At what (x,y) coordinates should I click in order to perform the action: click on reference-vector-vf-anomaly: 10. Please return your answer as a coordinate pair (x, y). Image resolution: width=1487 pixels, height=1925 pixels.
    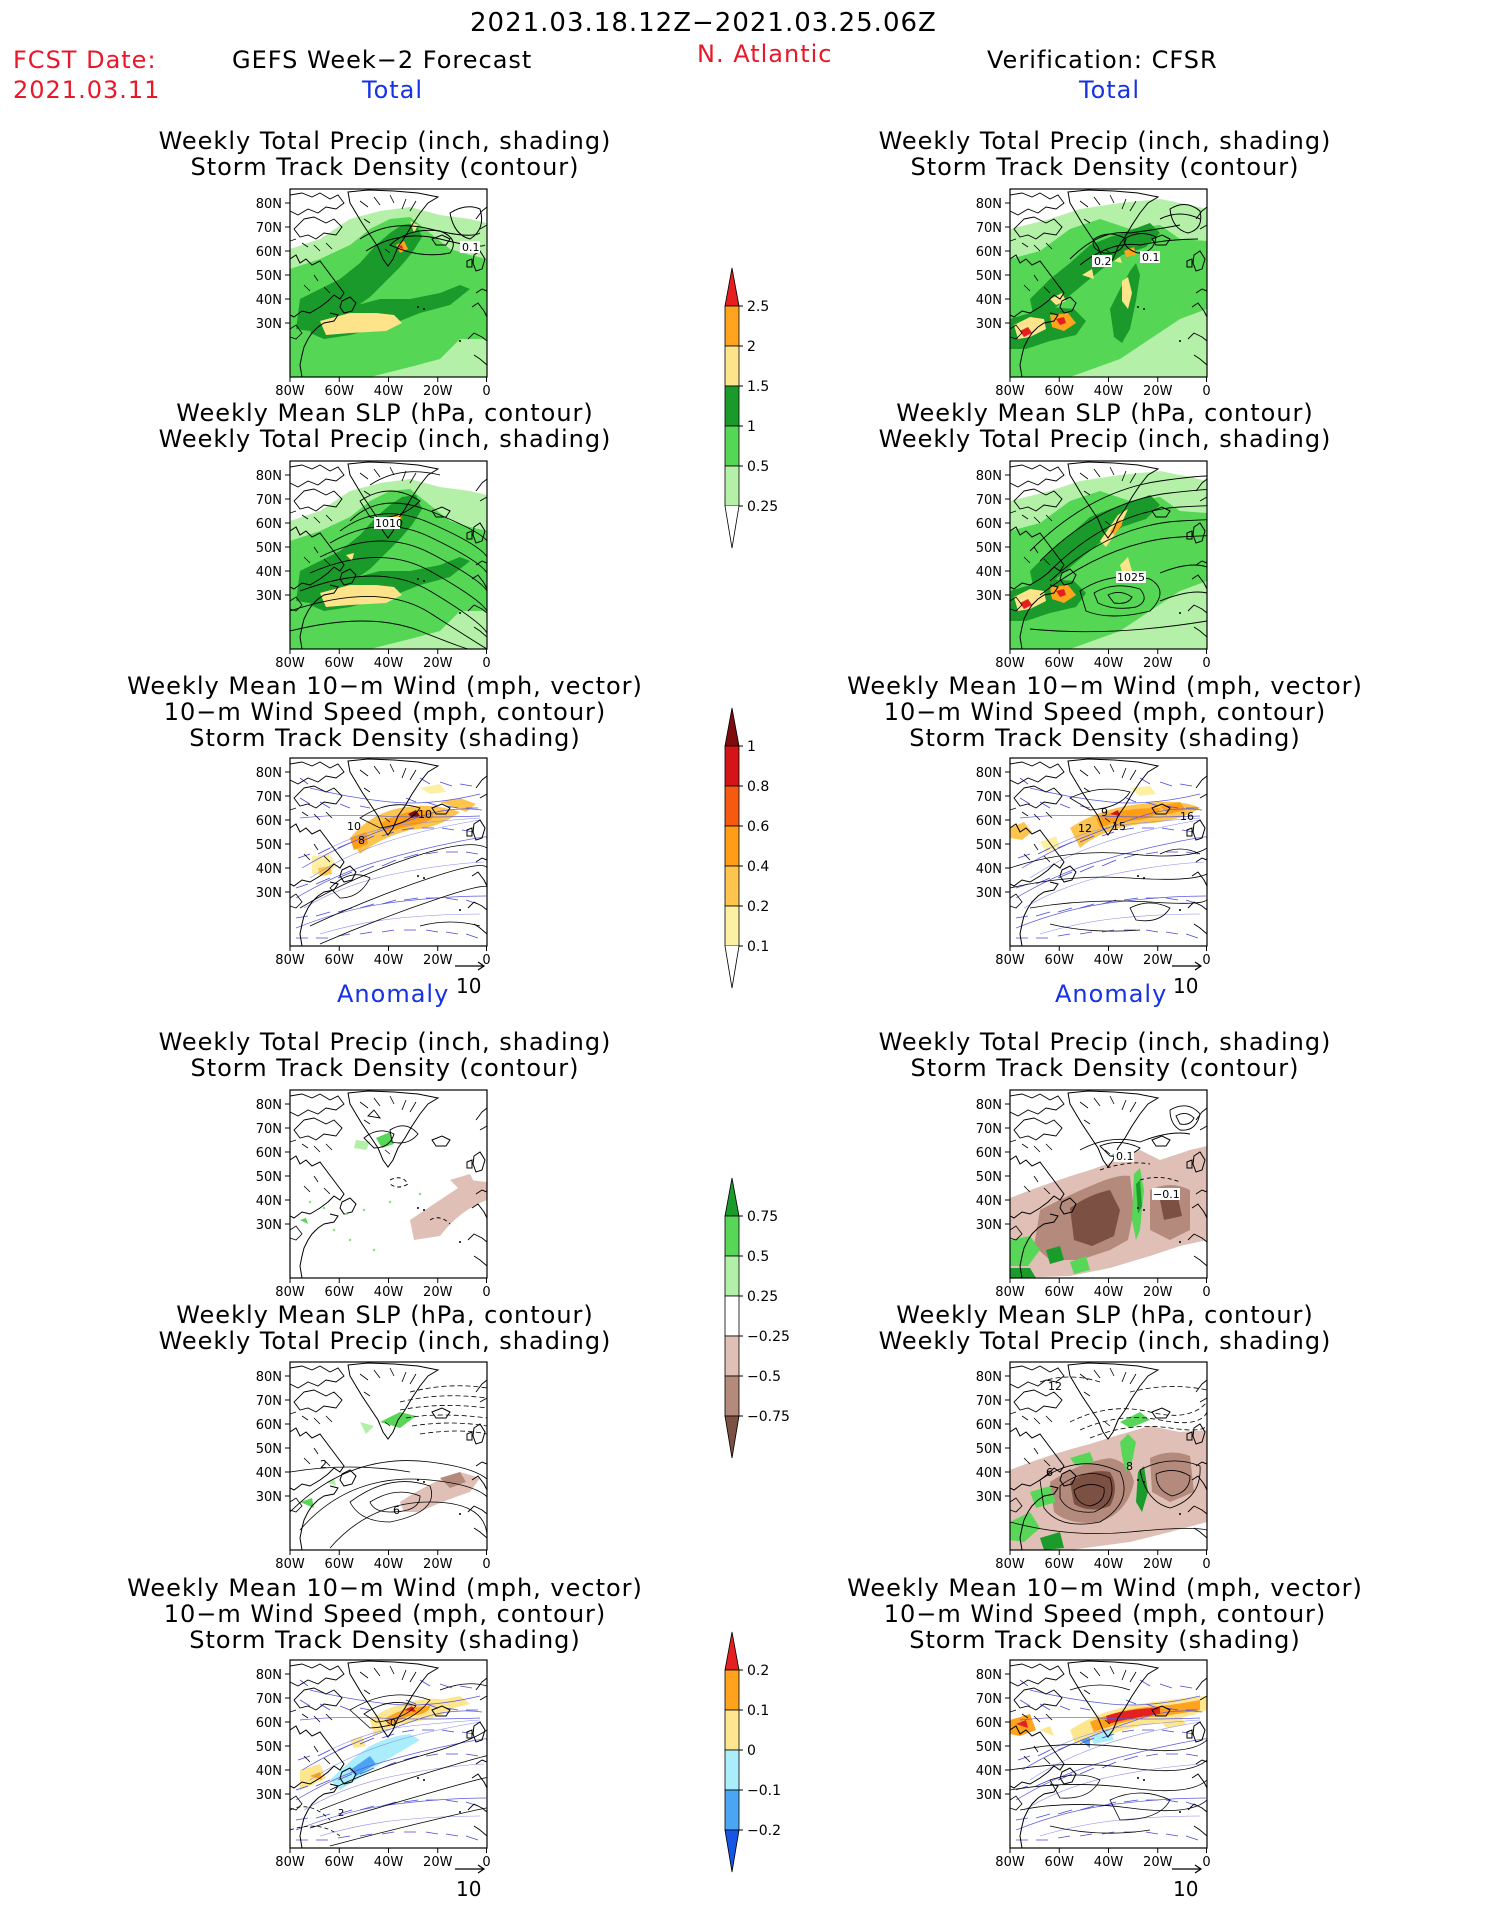
    Looking at the image, I should click on (1187, 1882).